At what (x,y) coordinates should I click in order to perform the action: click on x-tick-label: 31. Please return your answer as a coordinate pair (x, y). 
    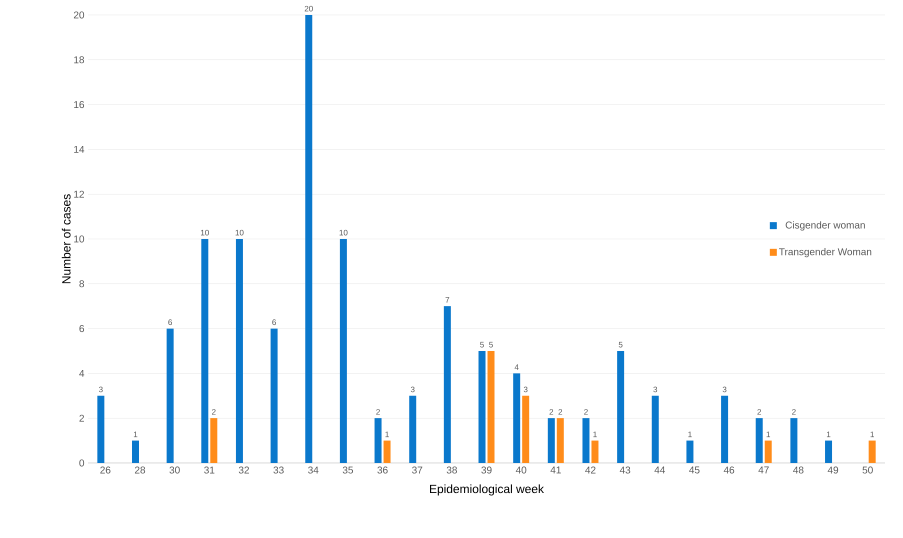
    Looking at the image, I should click on (209, 470).